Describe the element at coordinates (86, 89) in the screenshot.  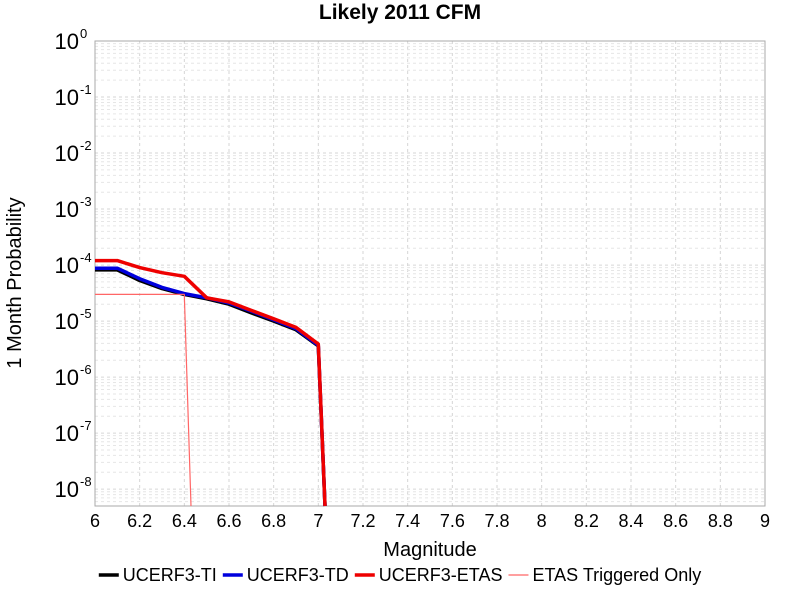
I see `y-tick-exponent: -1` at that location.